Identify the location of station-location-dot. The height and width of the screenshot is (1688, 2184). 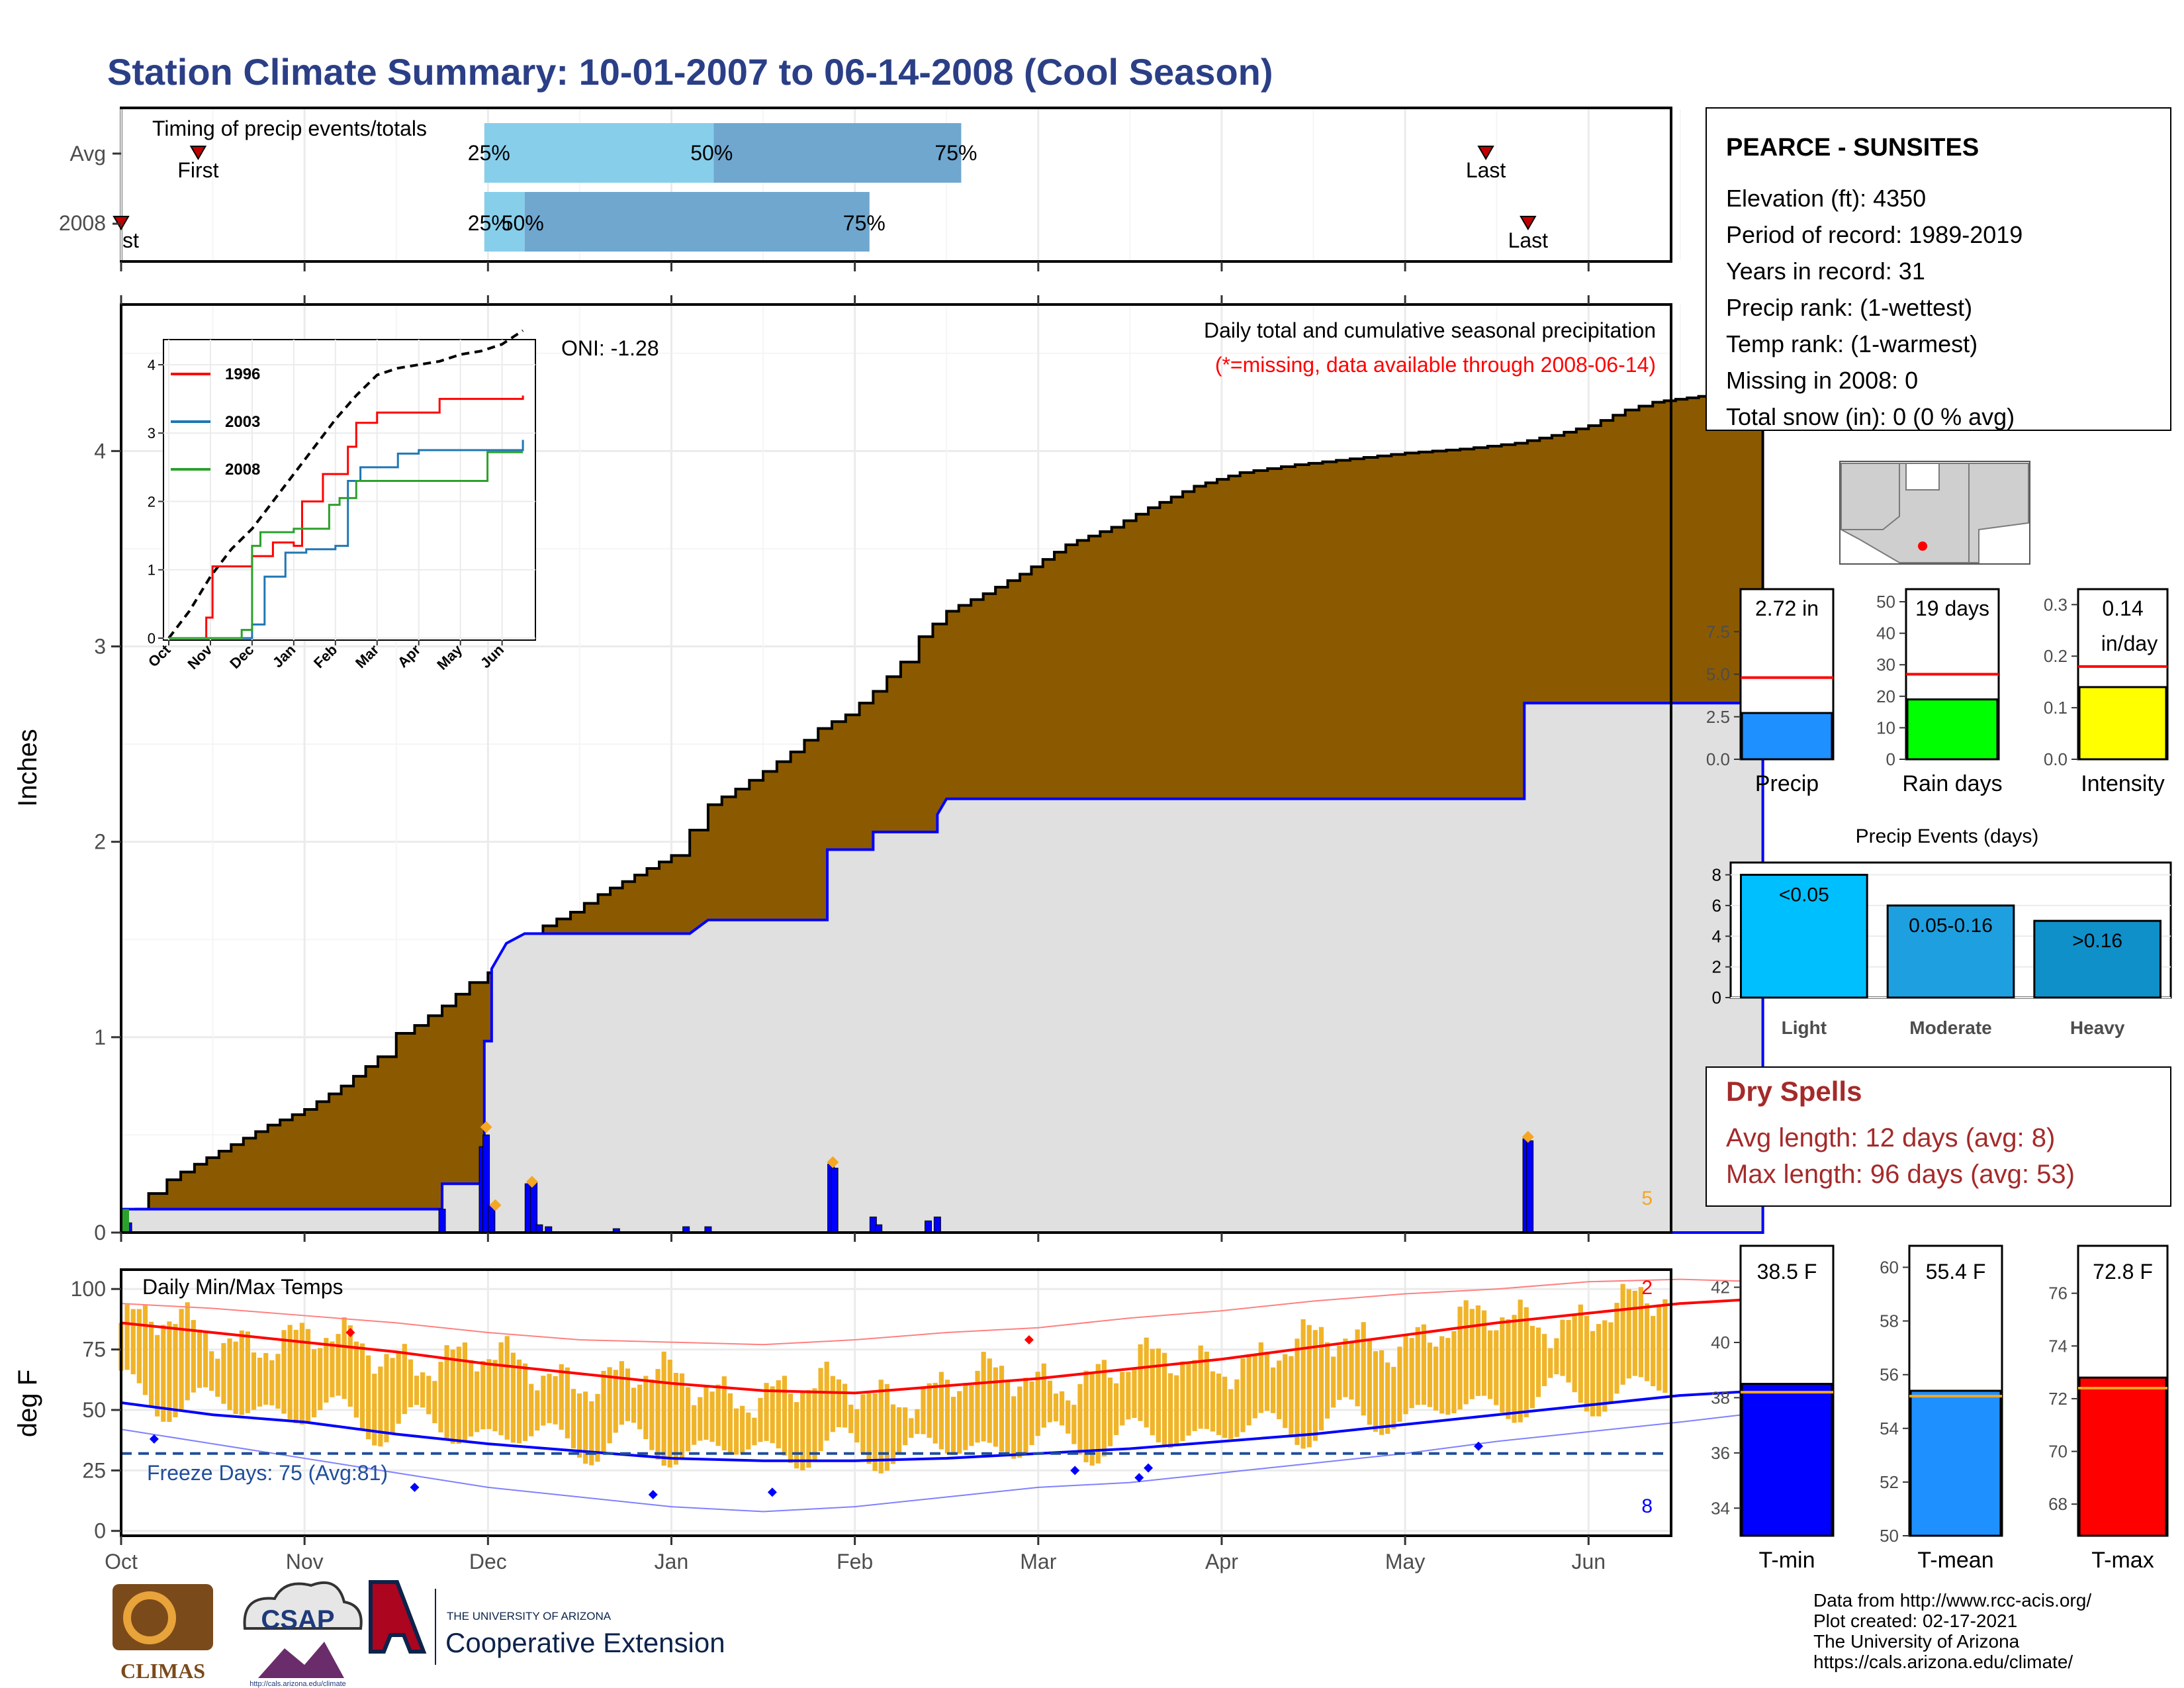
(1922, 546).